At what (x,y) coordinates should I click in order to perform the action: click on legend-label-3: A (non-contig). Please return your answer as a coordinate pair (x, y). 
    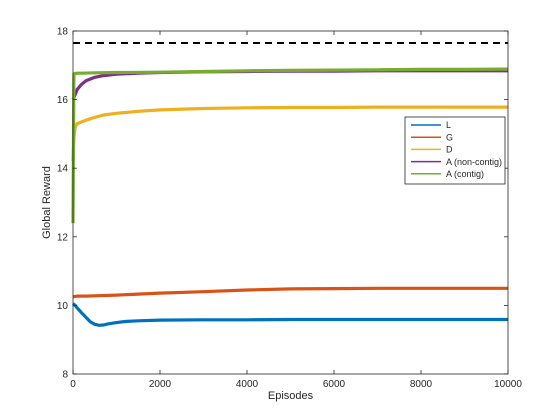
    Looking at the image, I should click on (474, 162).